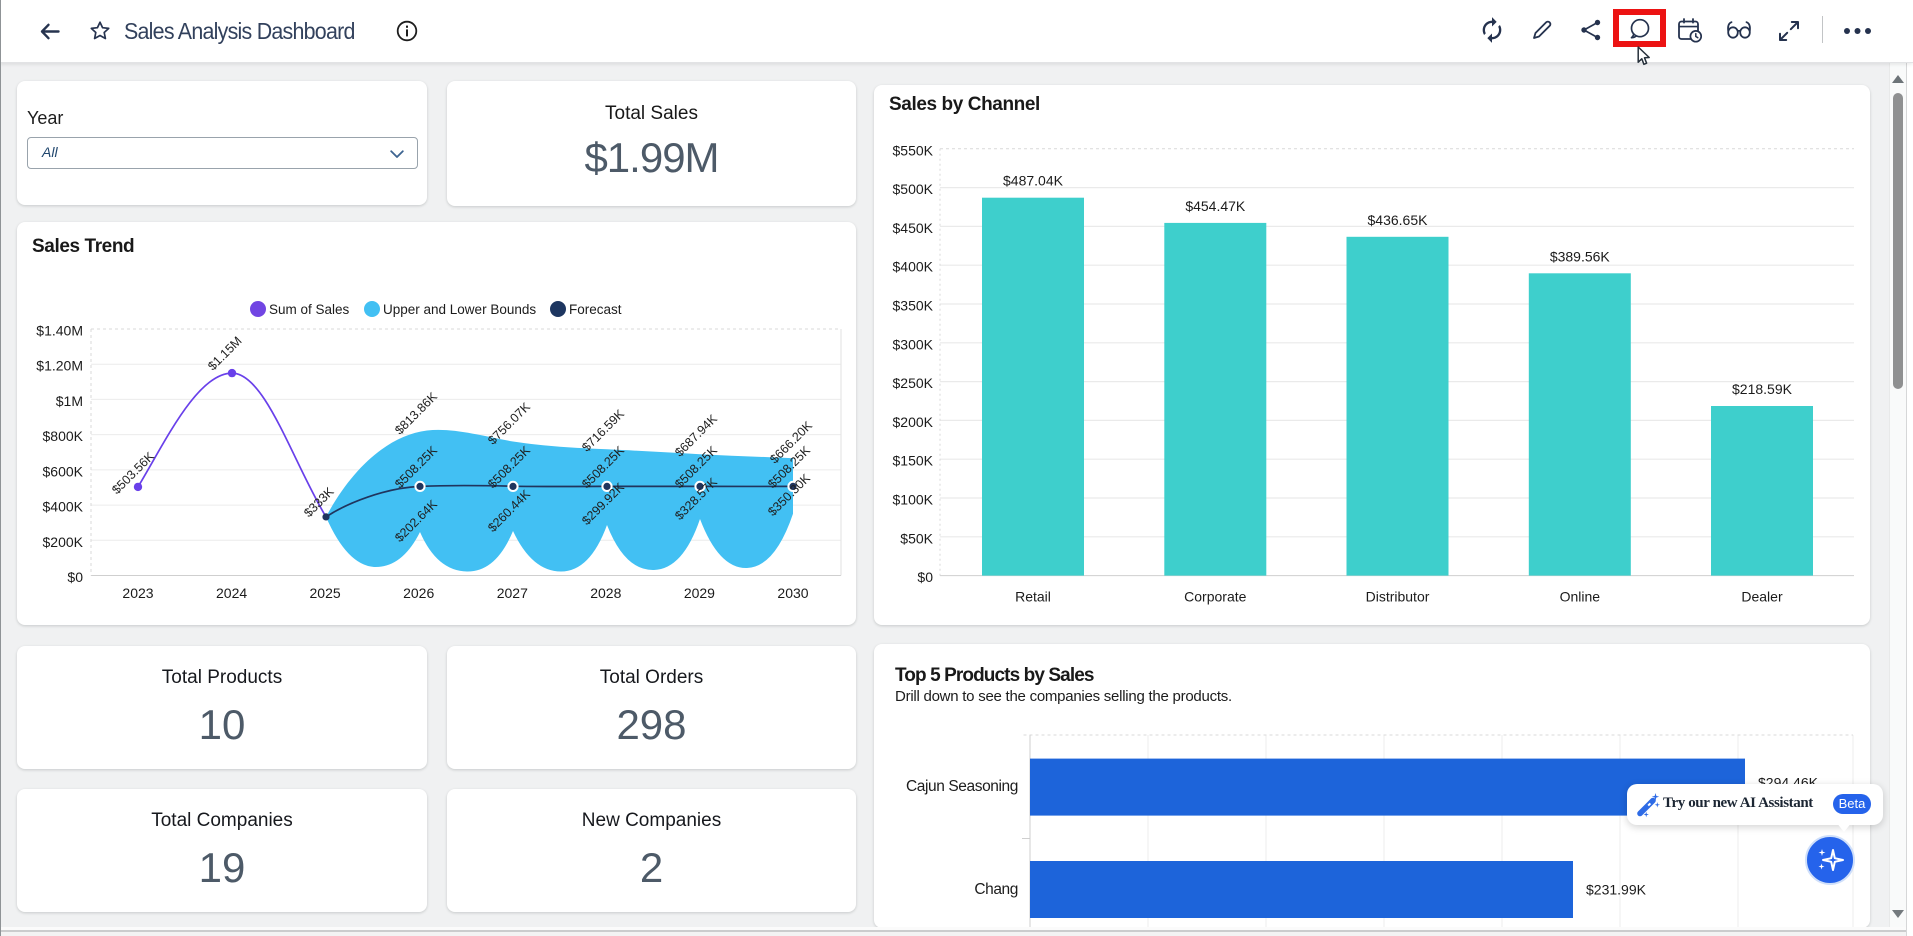 Image resolution: width=1913 pixels, height=936 pixels. I want to click on svg-text: Distributor, so click(1398, 597).